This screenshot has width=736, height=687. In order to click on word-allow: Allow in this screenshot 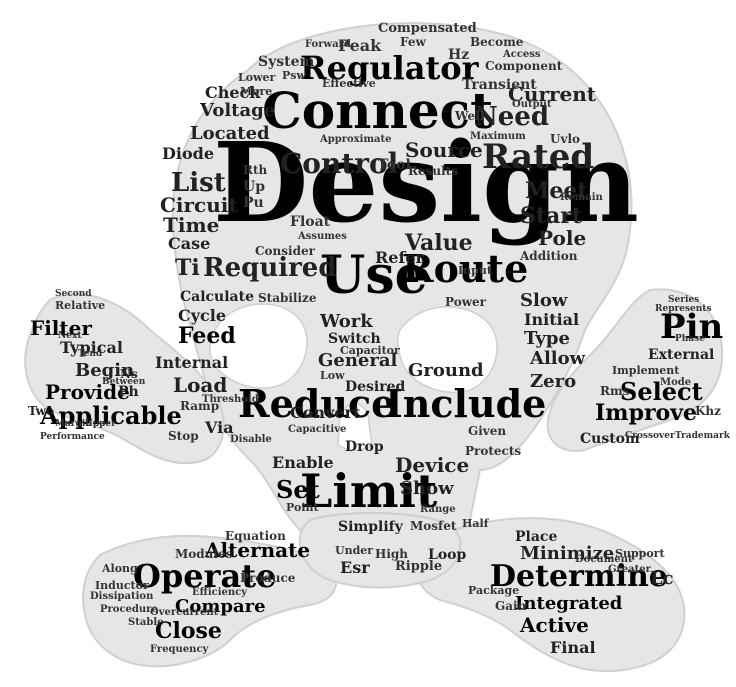, I will do `click(558, 358)`.